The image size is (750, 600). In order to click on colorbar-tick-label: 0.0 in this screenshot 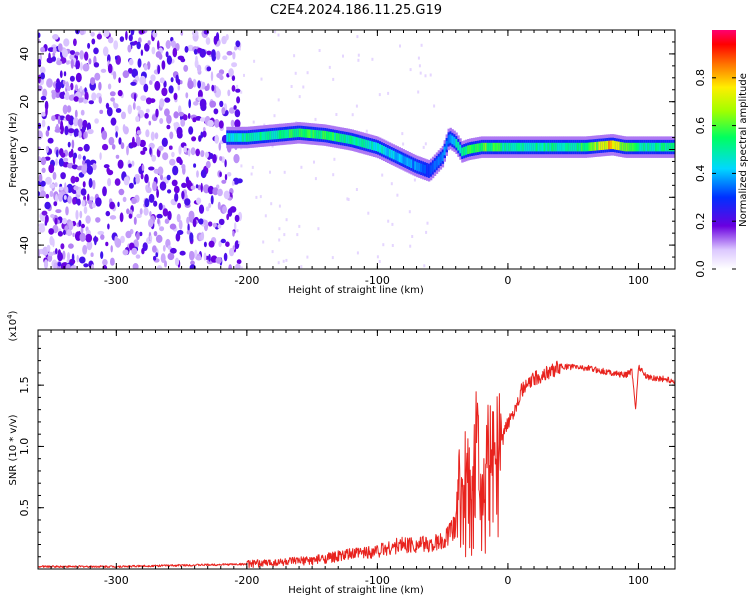, I will do `click(700, 269)`.